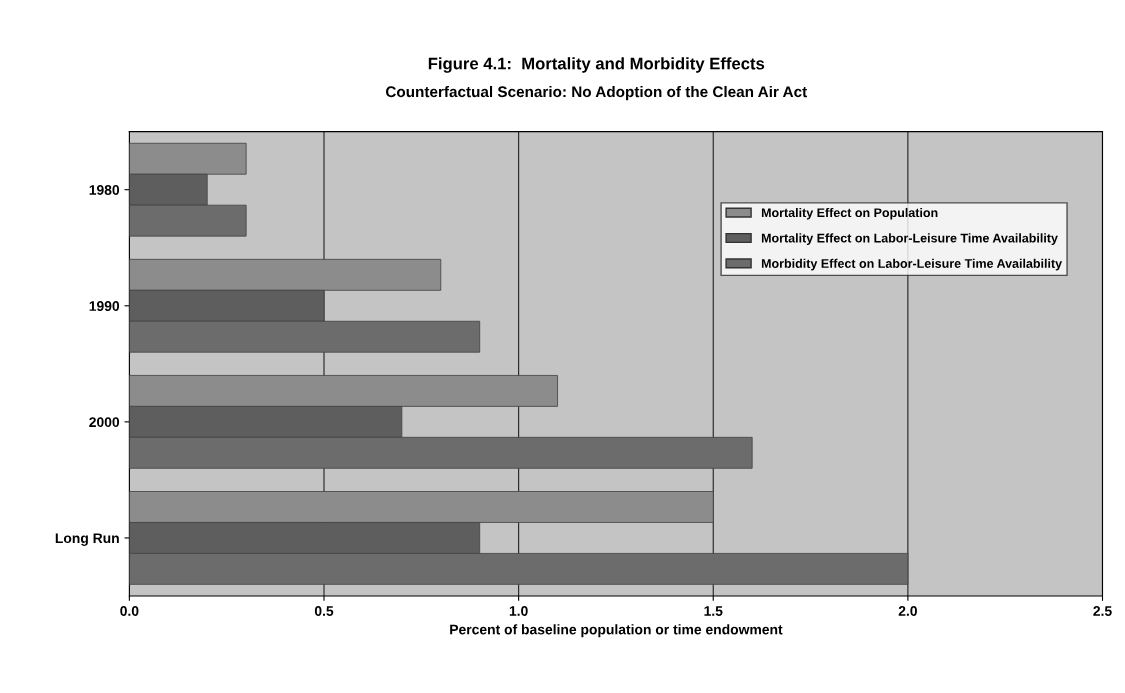 The image size is (1125, 693). I want to click on y-tick-label: Long Run, so click(87, 539).